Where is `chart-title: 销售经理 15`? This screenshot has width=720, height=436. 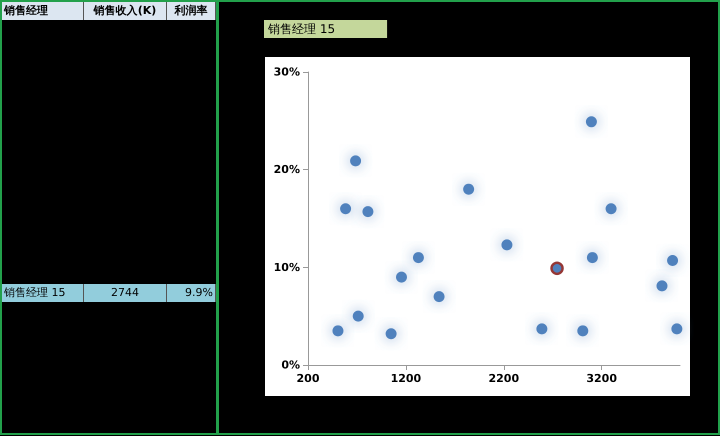
chart-title: 销售经理 15 is located at coordinates (301, 29).